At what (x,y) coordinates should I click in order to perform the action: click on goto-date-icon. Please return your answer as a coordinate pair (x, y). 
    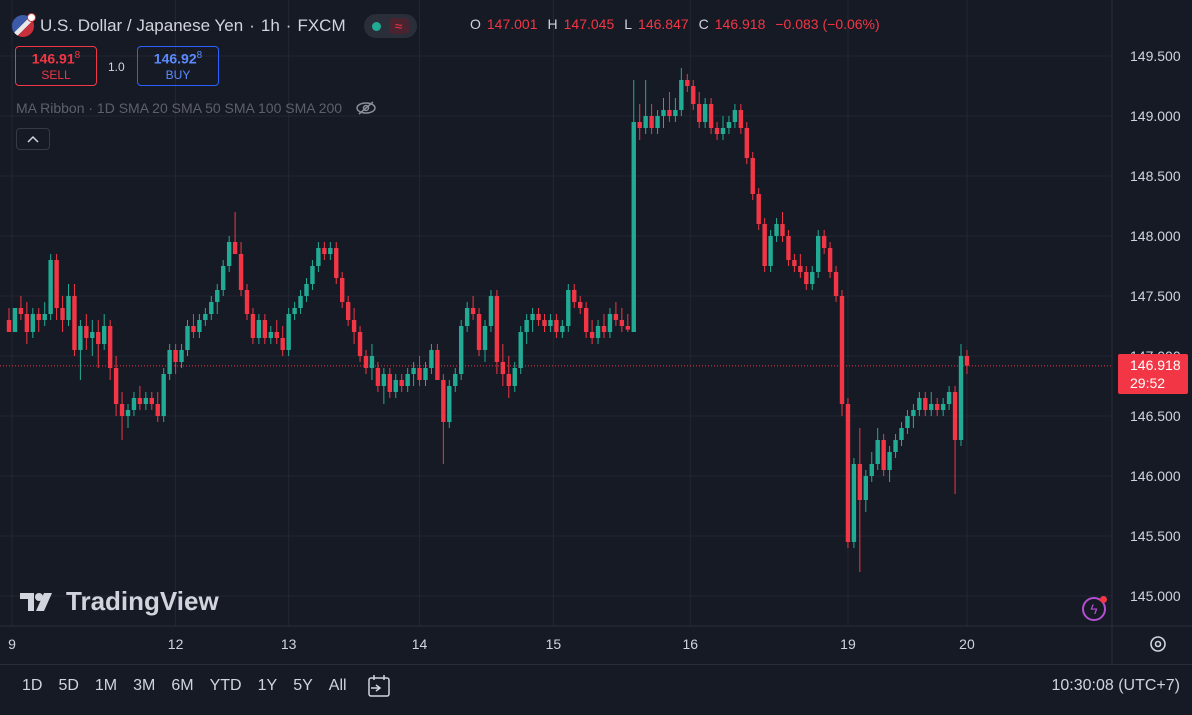
    Looking at the image, I should click on (379, 686).